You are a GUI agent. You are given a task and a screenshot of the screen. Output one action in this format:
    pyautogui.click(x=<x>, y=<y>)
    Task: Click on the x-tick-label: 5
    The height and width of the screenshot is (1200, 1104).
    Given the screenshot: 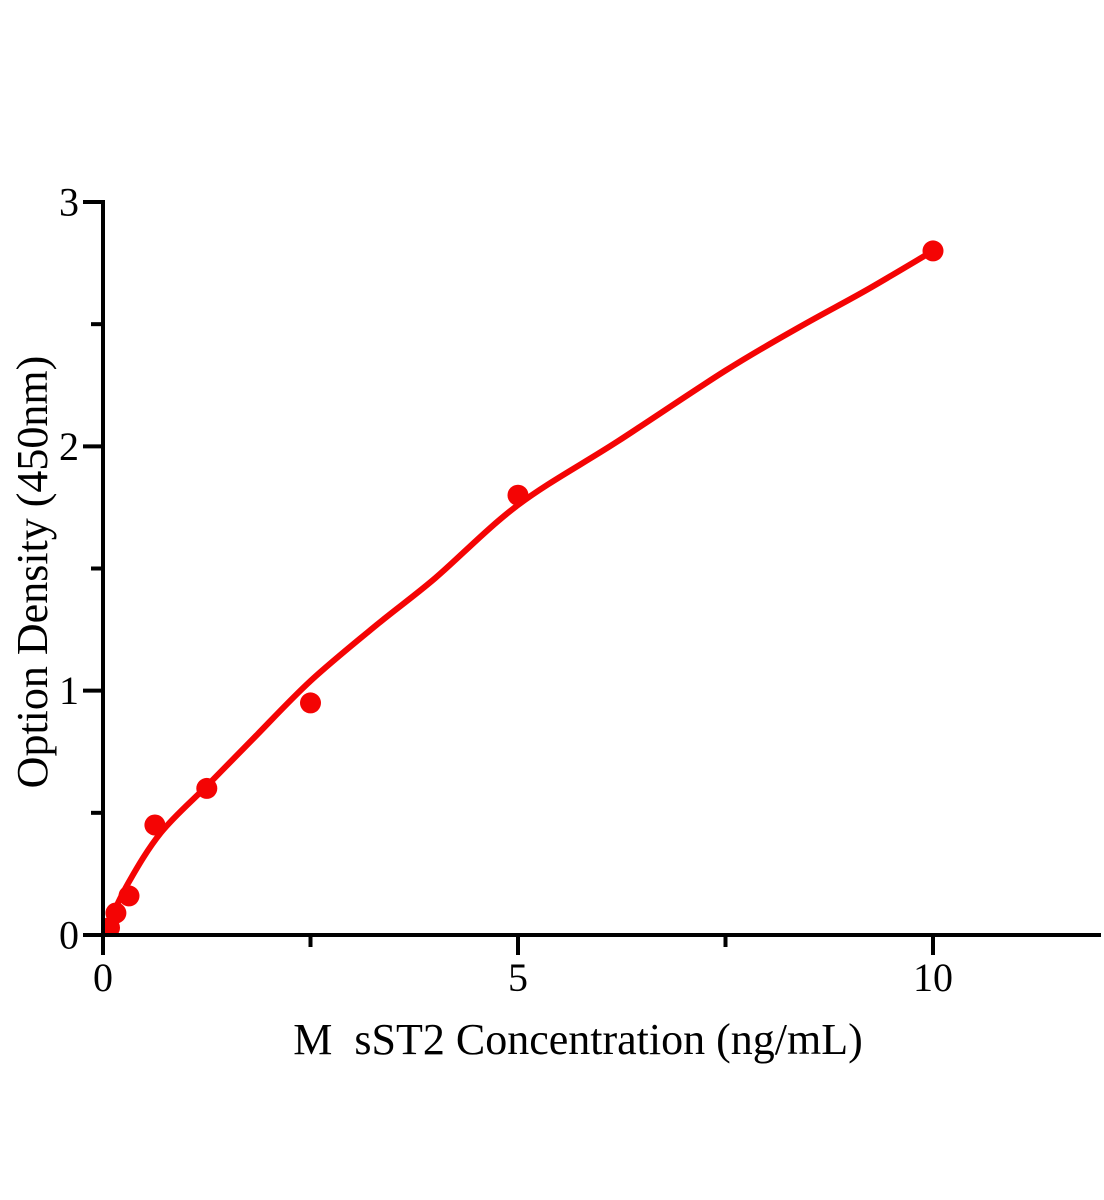 What is the action you would take?
    pyautogui.click(x=518, y=977)
    